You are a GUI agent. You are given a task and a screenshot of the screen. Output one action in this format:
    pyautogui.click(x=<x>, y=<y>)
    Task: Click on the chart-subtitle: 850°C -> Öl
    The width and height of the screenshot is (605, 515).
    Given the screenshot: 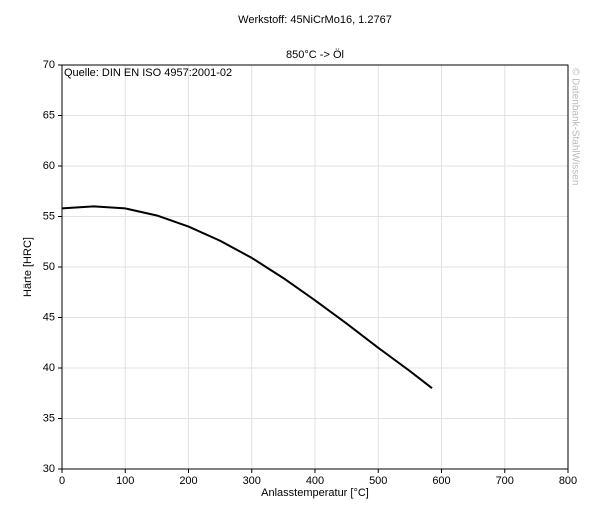 What is the action you would take?
    pyautogui.click(x=315, y=55)
    